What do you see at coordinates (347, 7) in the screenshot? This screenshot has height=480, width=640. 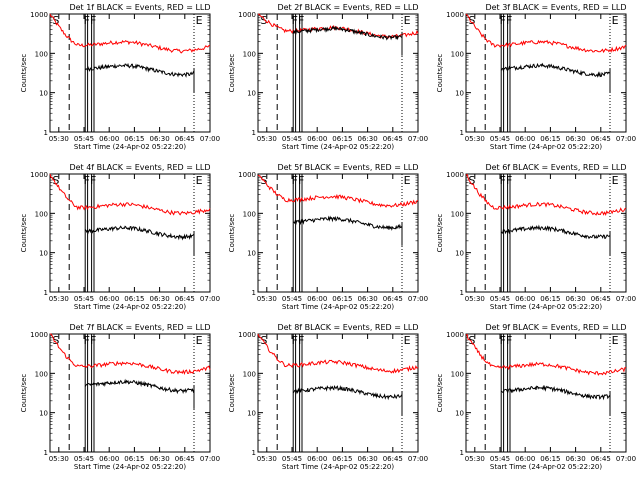 I see `panel-title: Det 2f BLACK = Events, RED = LLD` at bounding box center [347, 7].